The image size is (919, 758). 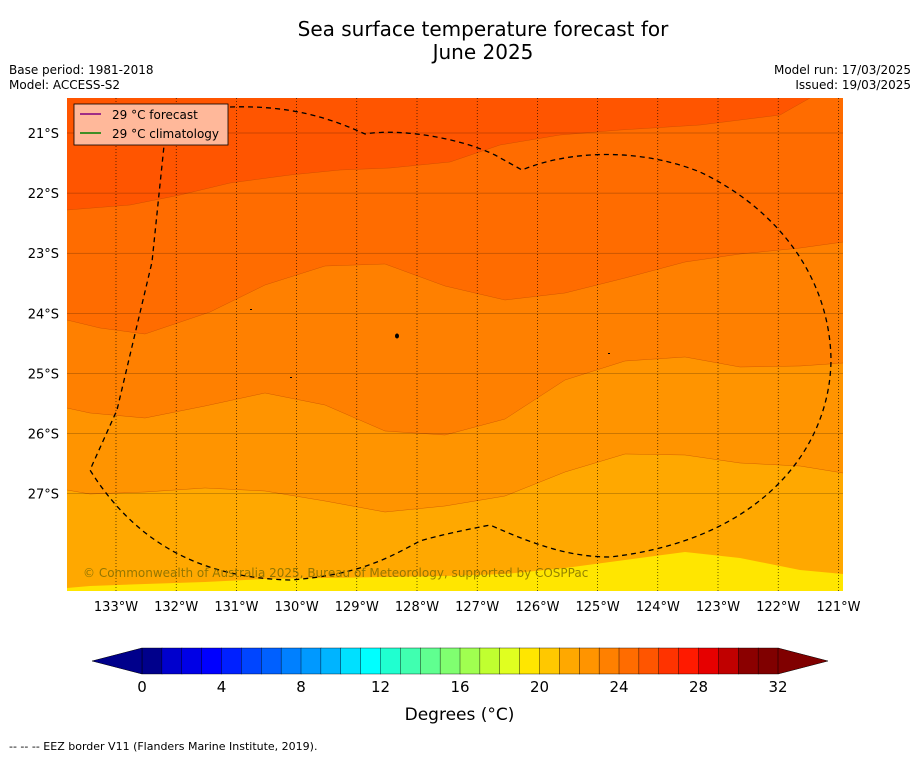 I want to click on legend: 29 °C forecast 29 °C climatology, so click(x=151, y=124).